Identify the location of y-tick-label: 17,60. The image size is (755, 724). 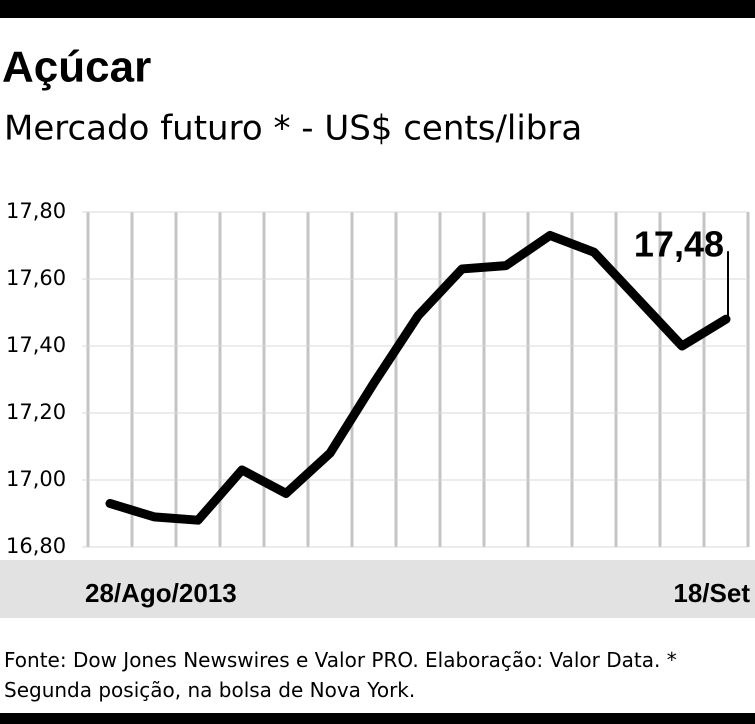
(36, 278).